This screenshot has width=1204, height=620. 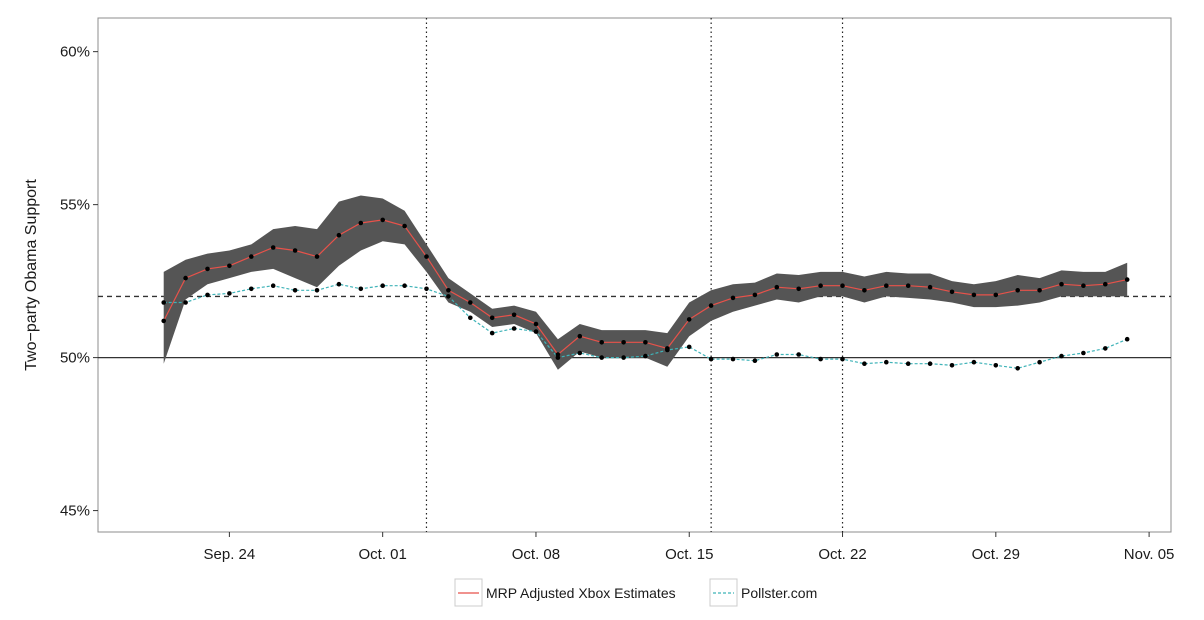 I want to click on legend-label-xbox: MRP Adjusted Xbox Estimates, so click(x=581, y=593).